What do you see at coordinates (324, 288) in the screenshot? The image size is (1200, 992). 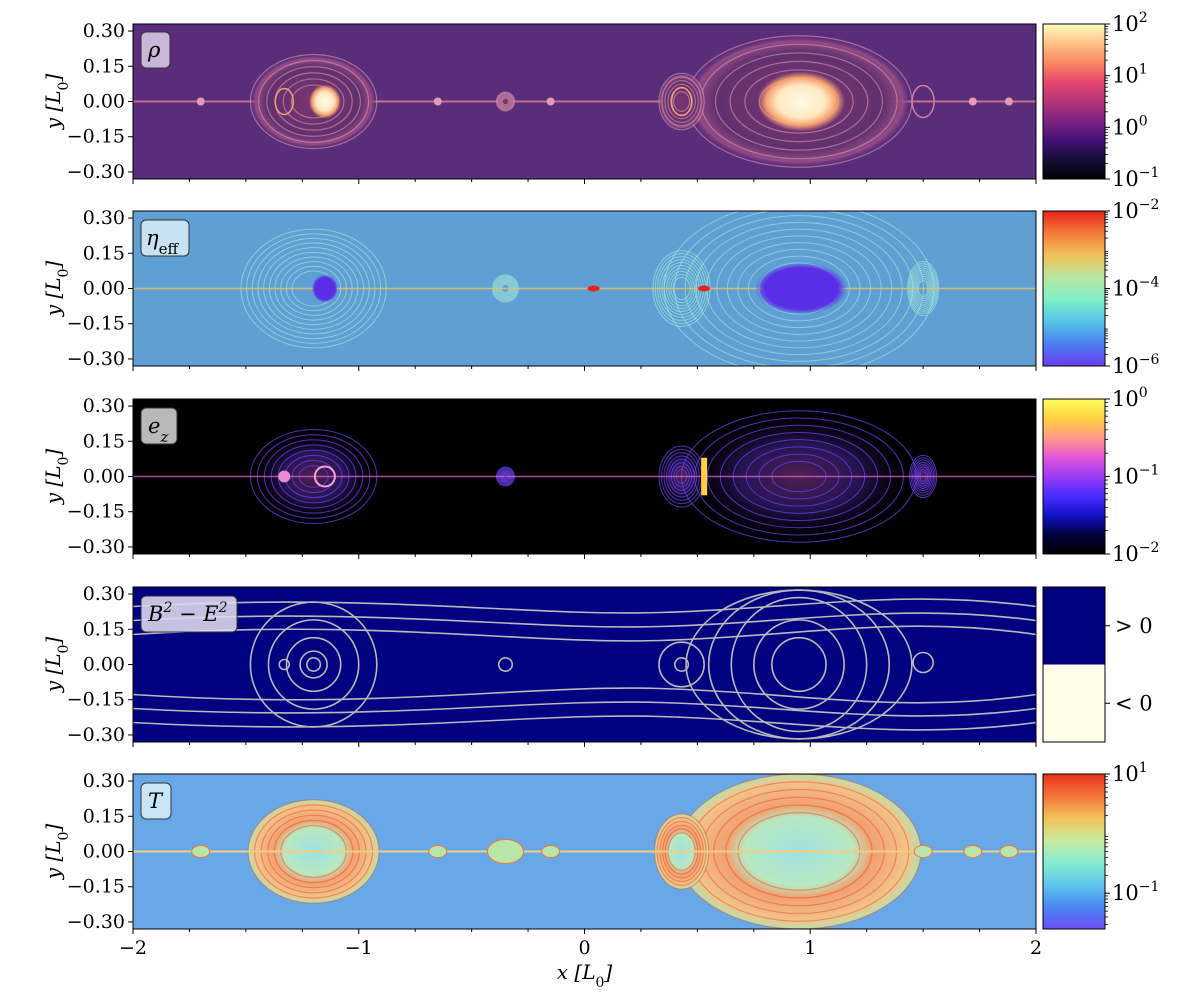 I see `low-eta-core` at bounding box center [324, 288].